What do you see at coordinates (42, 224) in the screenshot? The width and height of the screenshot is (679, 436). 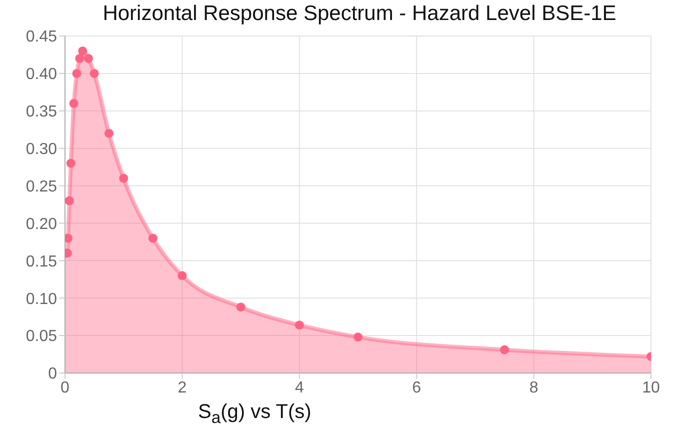 I see `y-tick-label: 0.20` at bounding box center [42, 224].